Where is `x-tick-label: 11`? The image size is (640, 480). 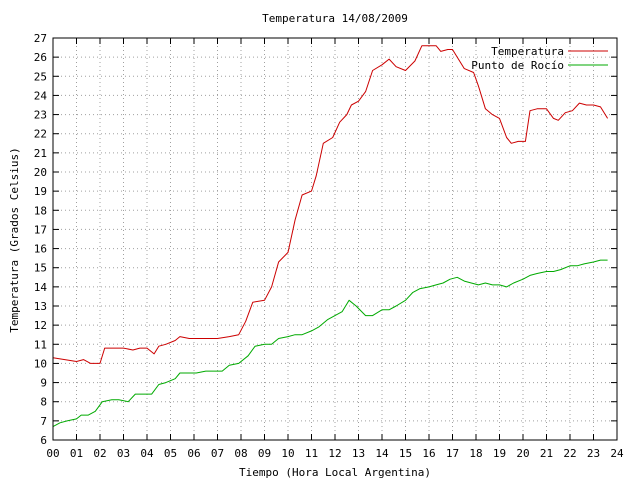 x-tick-label: 11 is located at coordinates (311, 453).